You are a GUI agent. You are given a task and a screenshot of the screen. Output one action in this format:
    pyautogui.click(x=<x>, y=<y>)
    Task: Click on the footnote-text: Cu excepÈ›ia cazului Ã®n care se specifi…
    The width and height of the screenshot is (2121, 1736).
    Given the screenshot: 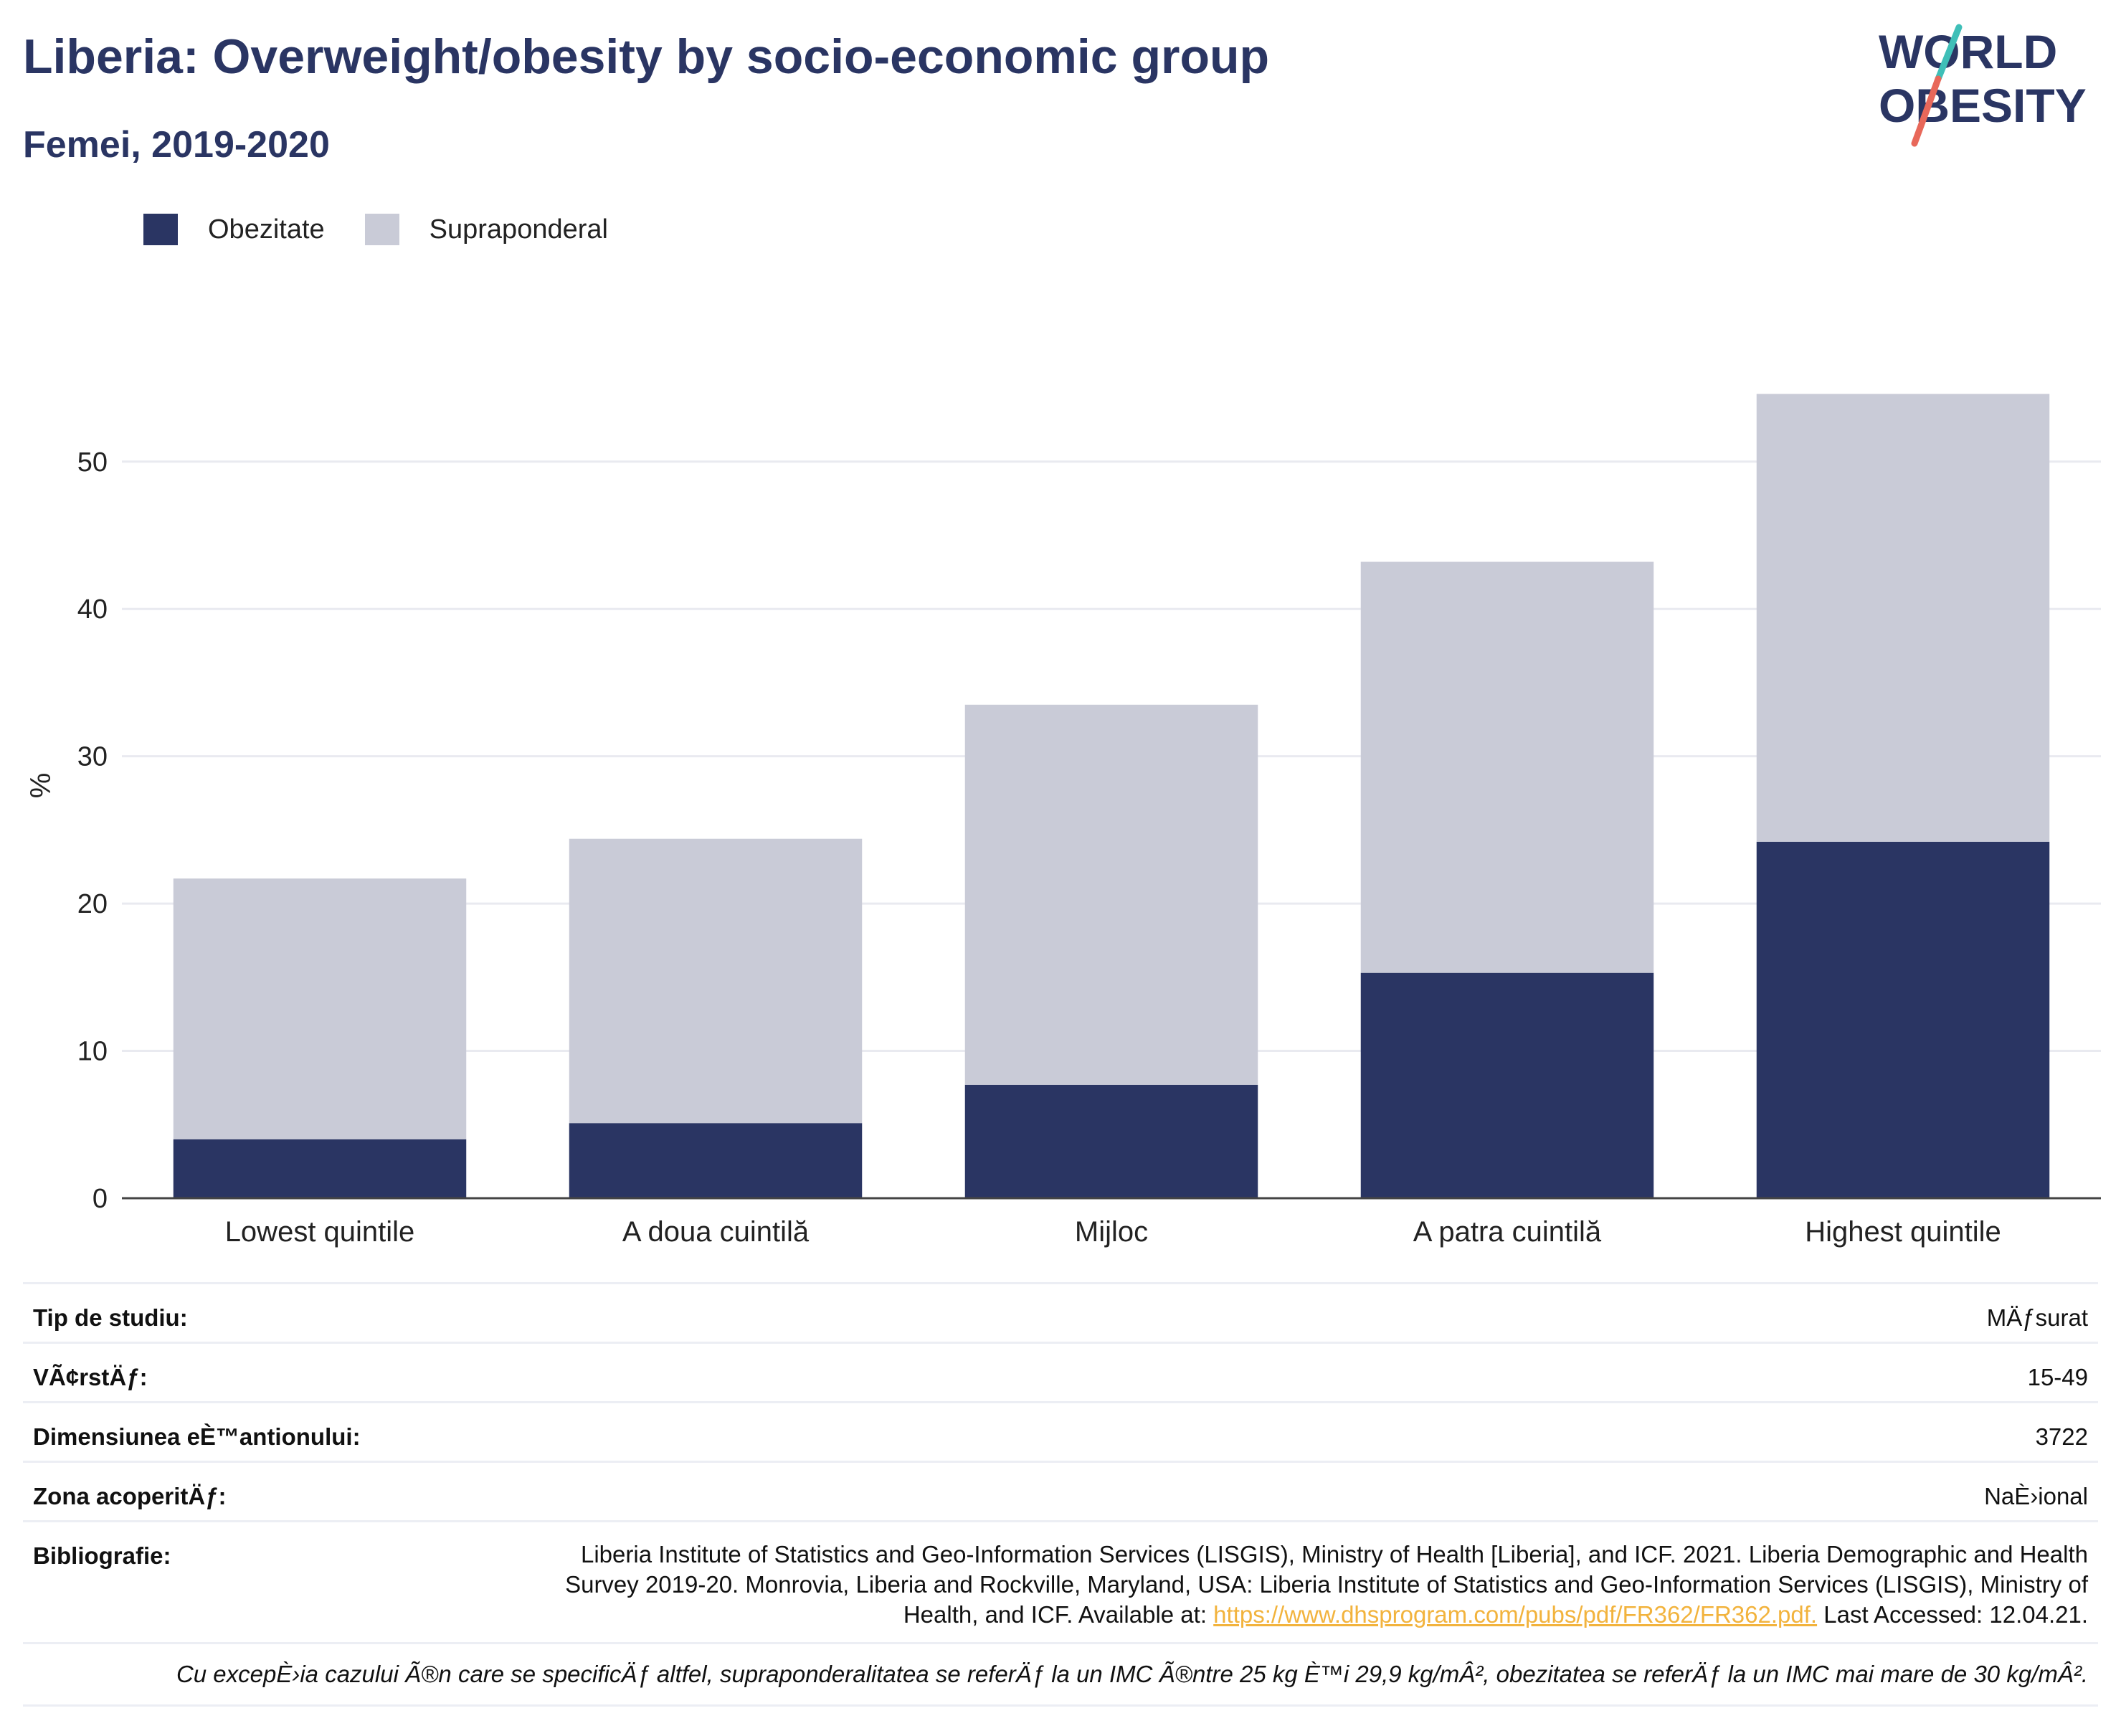 What is the action you would take?
    pyautogui.click(x=1132, y=1674)
    